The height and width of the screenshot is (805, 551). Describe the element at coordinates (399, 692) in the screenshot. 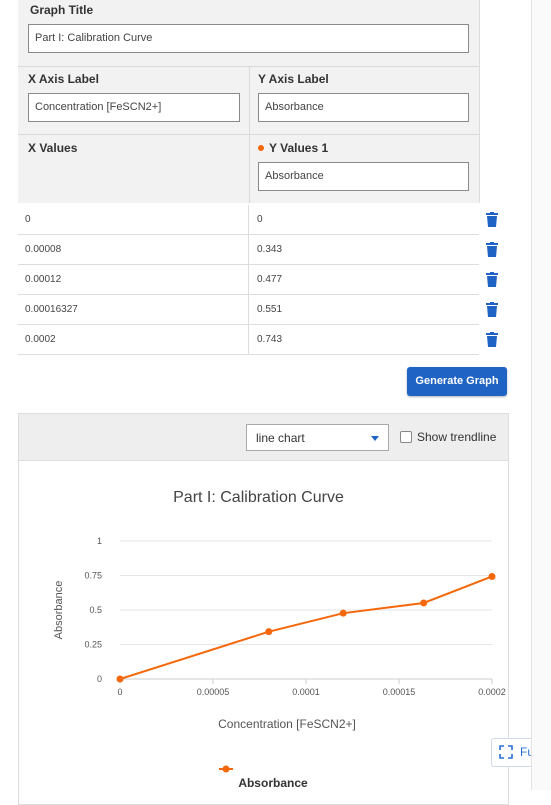

I see `x-tick-label: 0.00015` at that location.